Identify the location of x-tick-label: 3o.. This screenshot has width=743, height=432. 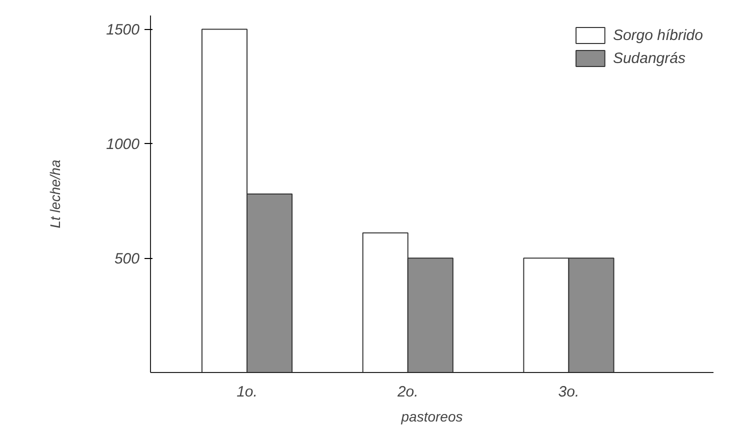
(569, 392).